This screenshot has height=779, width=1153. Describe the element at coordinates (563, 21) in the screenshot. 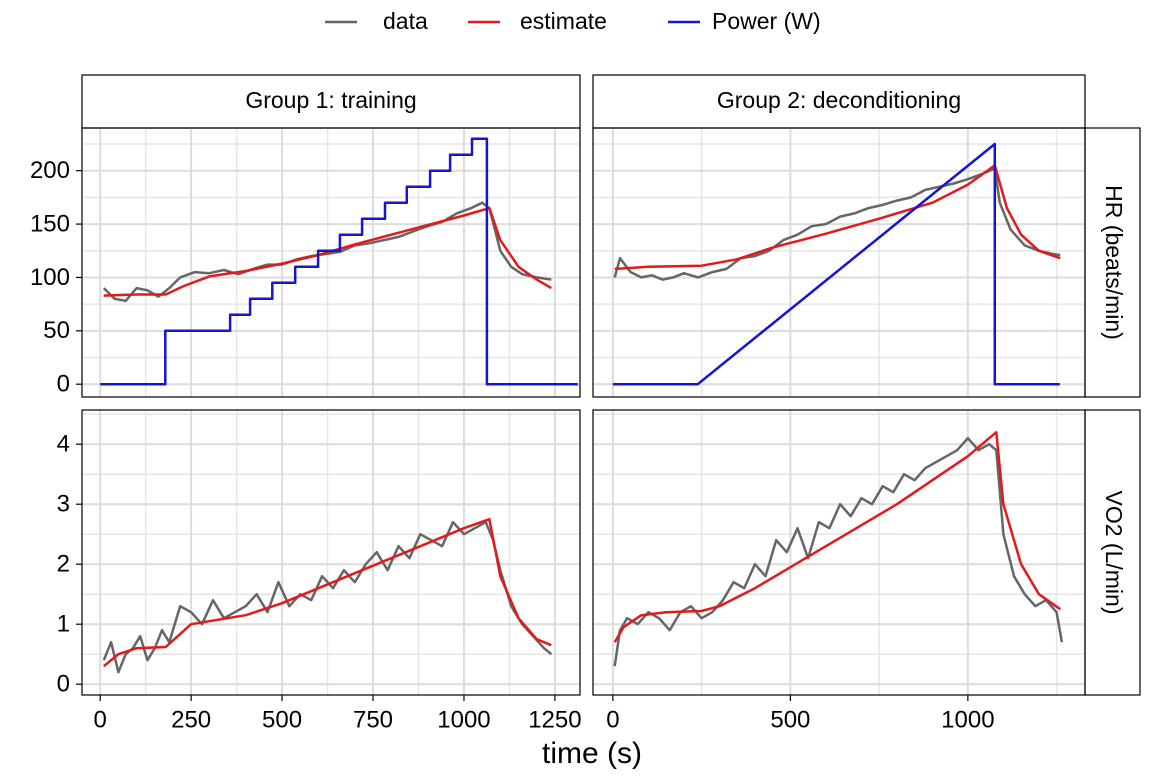

I see `legend-label: estimate` at that location.